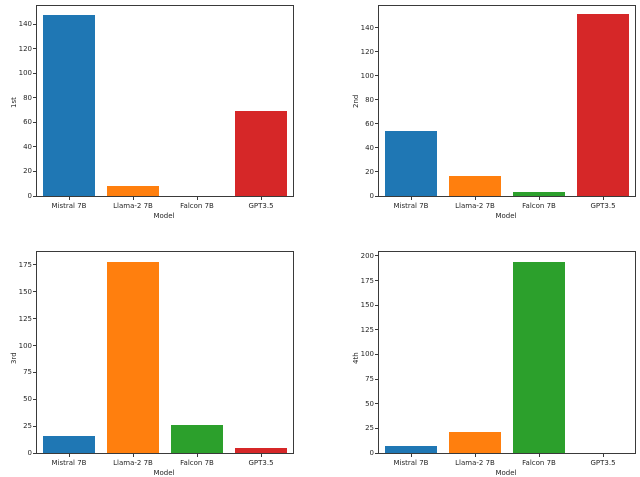 This screenshot has width=640, height=477. What do you see at coordinates (27, 171) in the screenshot?
I see `y-tick-label: 20` at bounding box center [27, 171].